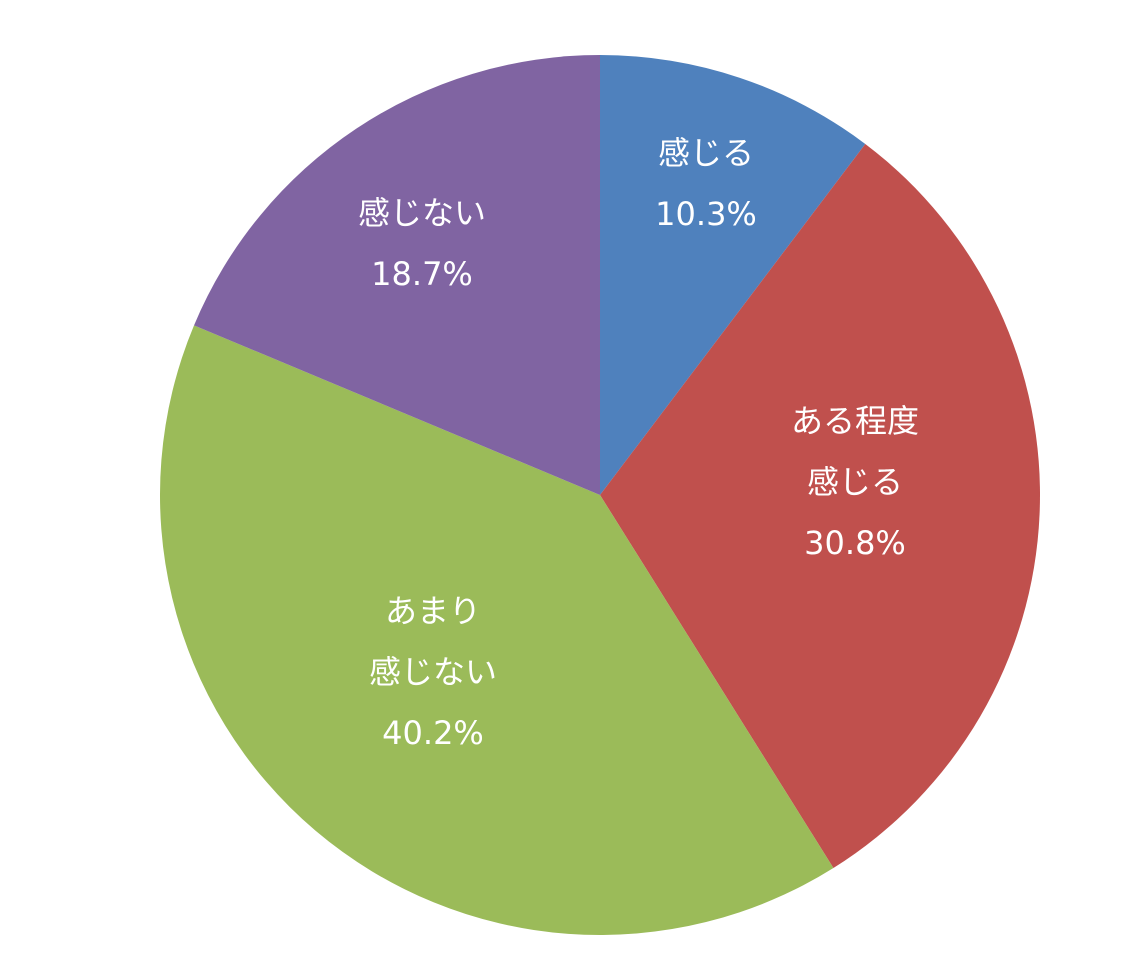 Image resolution: width=1132 pixels, height=972 pixels. I want to click on slice-value-label: 30.8%, so click(855, 543).